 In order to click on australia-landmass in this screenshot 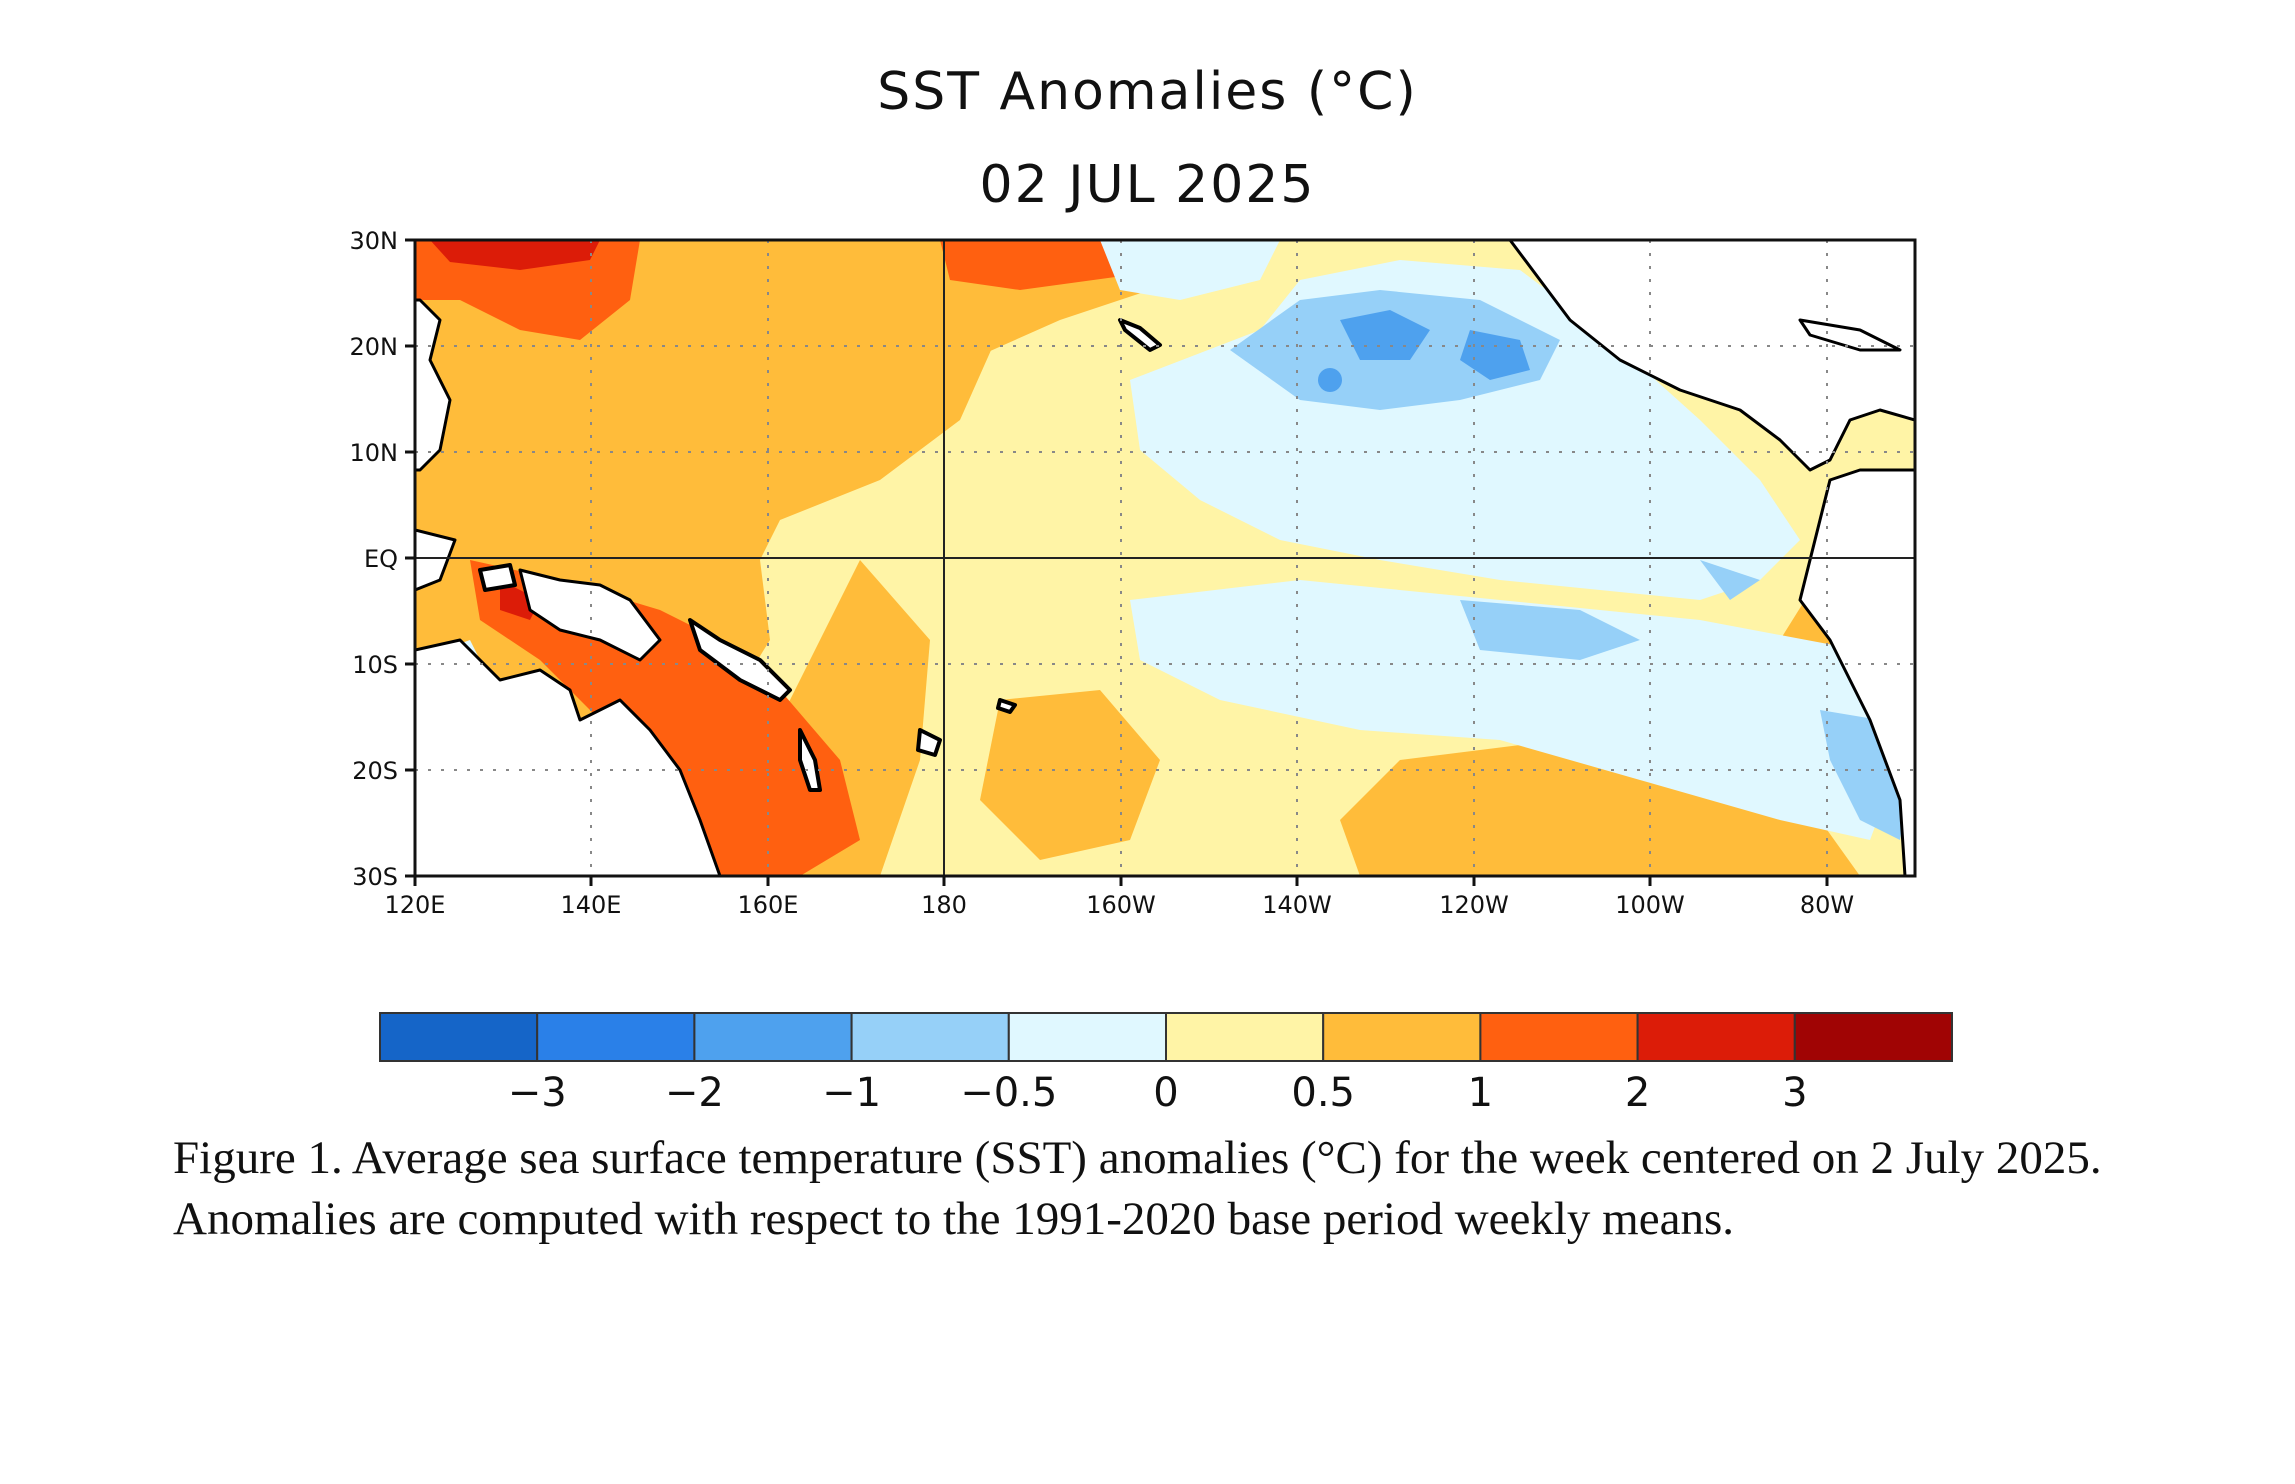, I will do `click(568, 757)`.